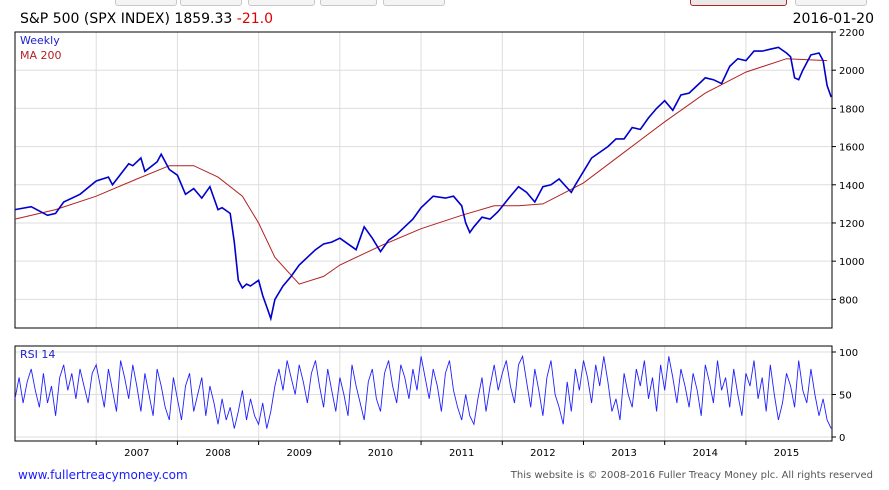 The height and width of the screenshot is (490, 889). I want to click on rsi-tick-label: 0, so click(842, 438).